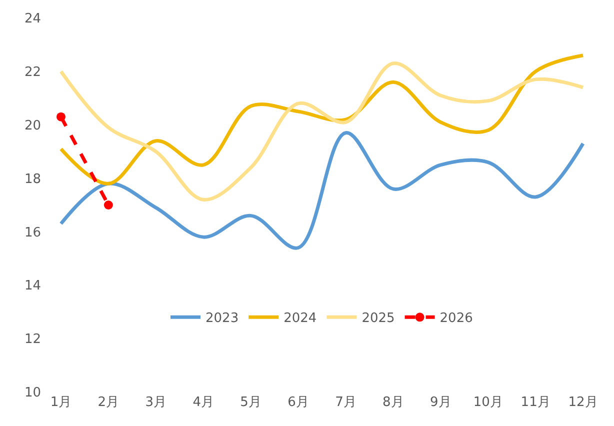 The height and width of the screenshot is (426, 614). I want to click on y-tick-label: 16, so click(32, 232).